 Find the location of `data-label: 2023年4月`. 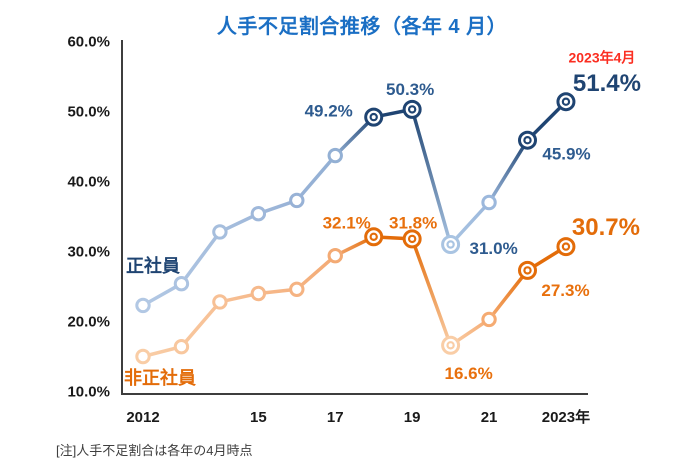

data-label: 2023年4月 is located at coordinates (601, 58).